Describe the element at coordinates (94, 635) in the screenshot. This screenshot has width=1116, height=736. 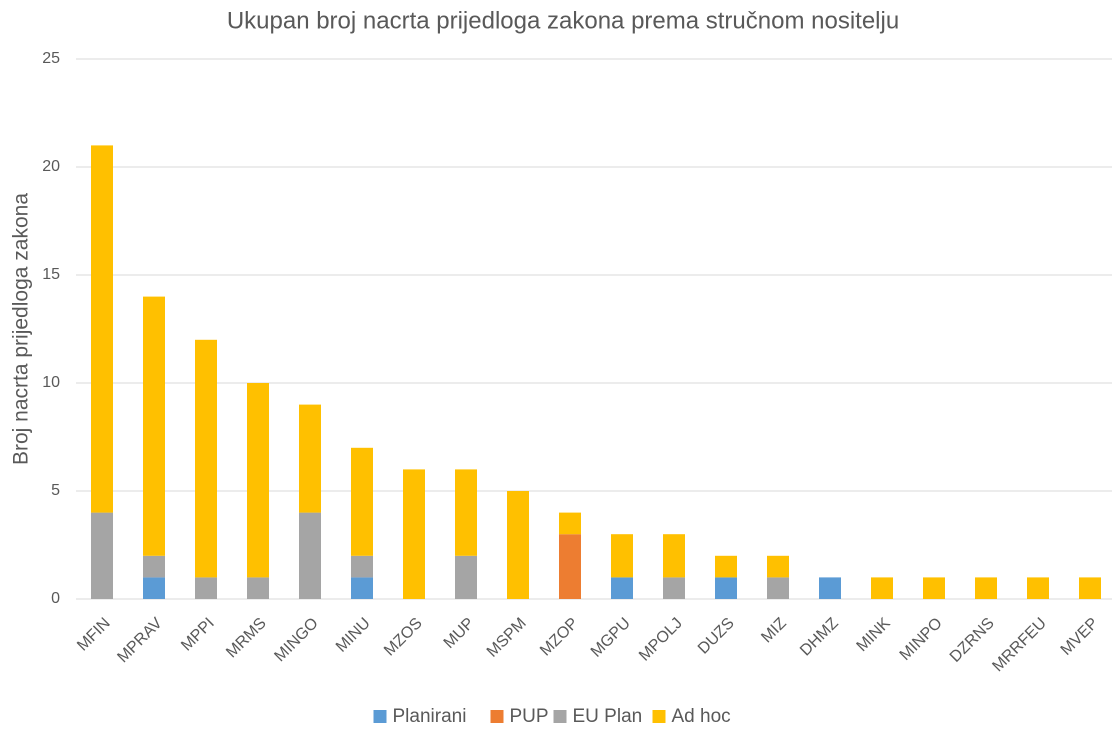
I see `x-tick-label: MFIN` at that location.